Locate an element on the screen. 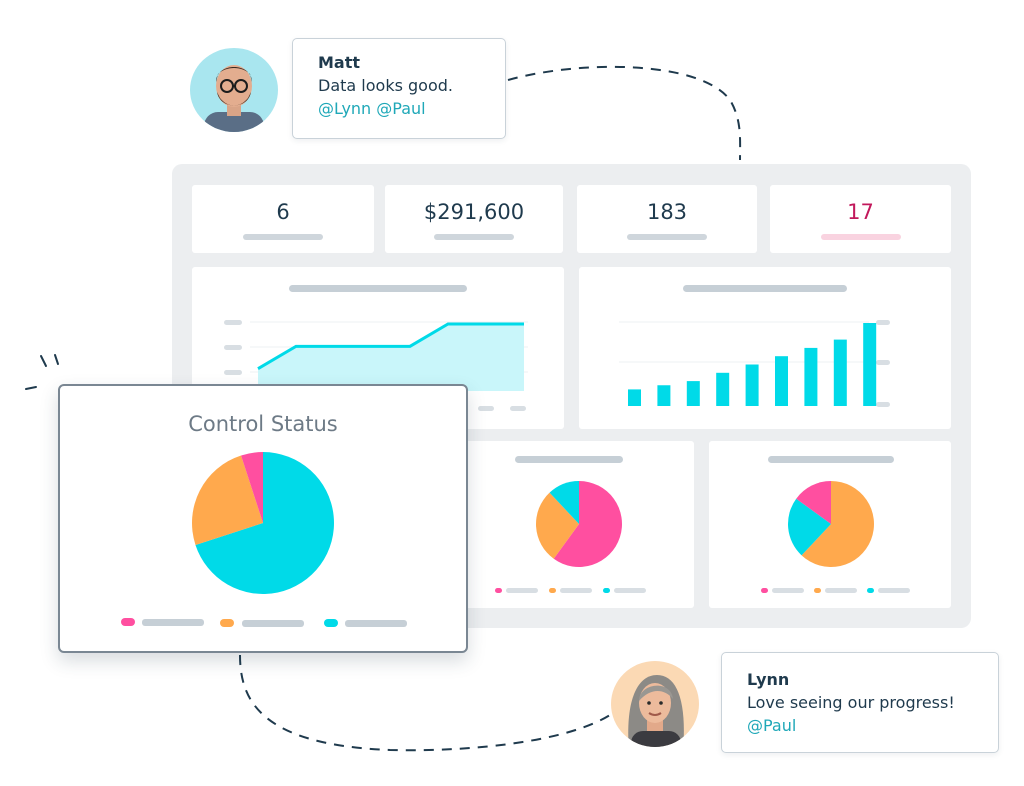 This screenshot has width=1024, height=786. comment-message: Data looks good. is located at coordinates (385, 85).